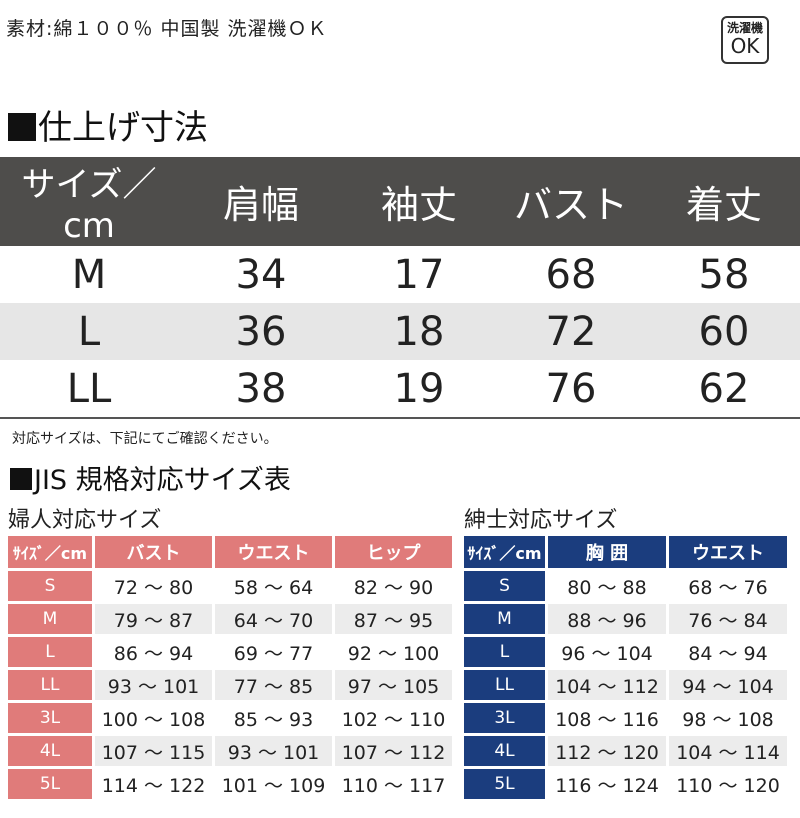 Image resolution: width=800 pixels, height=818 pixels. I want to click on table-row: S 72 ～ 80 58 ～ 64 82 ～ 90, so click(230, 586).